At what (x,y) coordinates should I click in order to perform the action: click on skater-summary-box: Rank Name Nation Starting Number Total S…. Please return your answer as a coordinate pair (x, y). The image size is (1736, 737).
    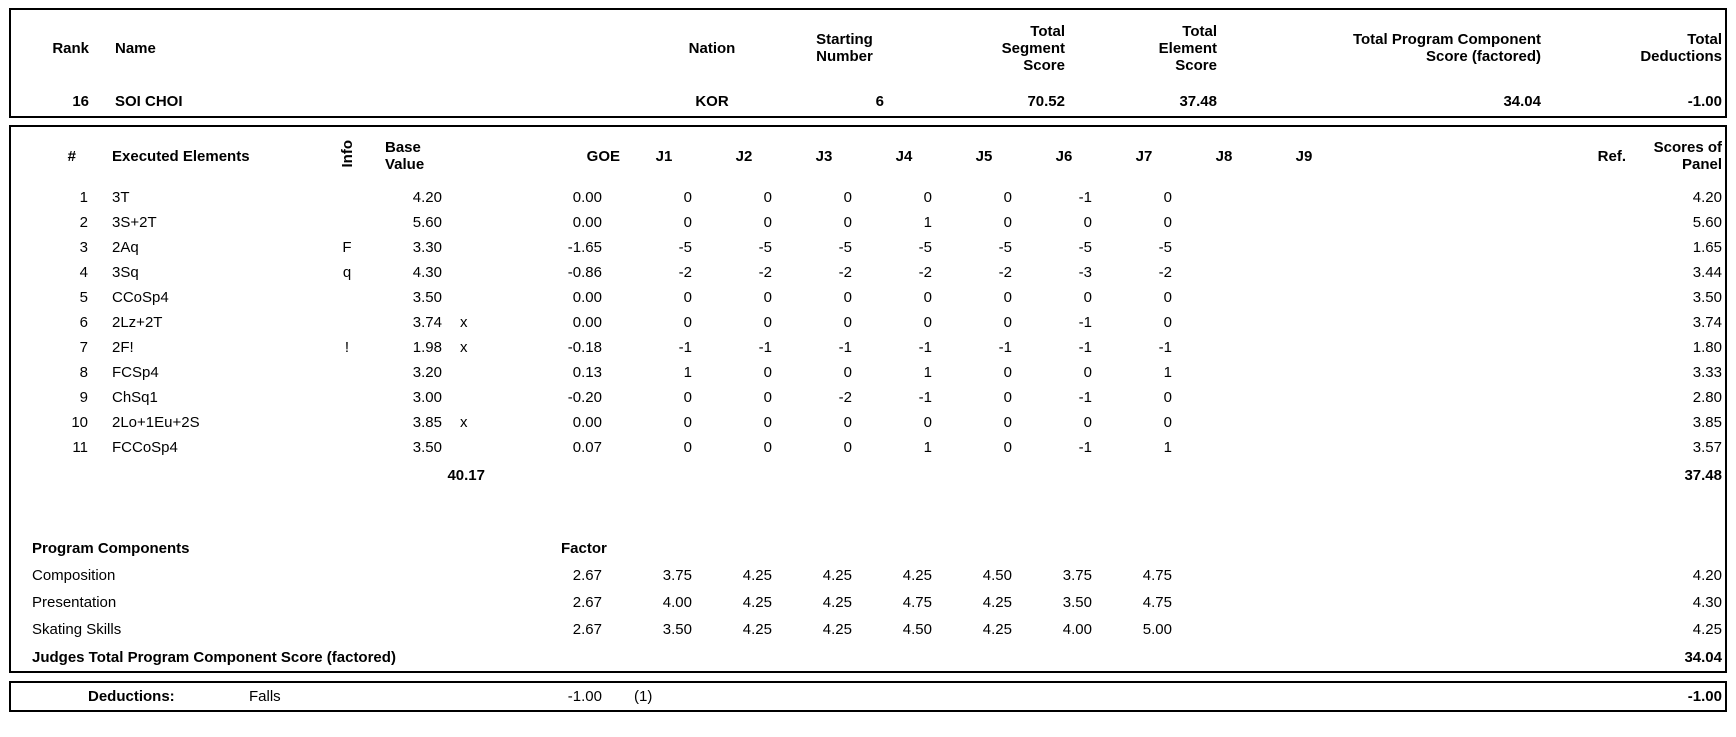
    Looking at the image, I should click on (868, 63).